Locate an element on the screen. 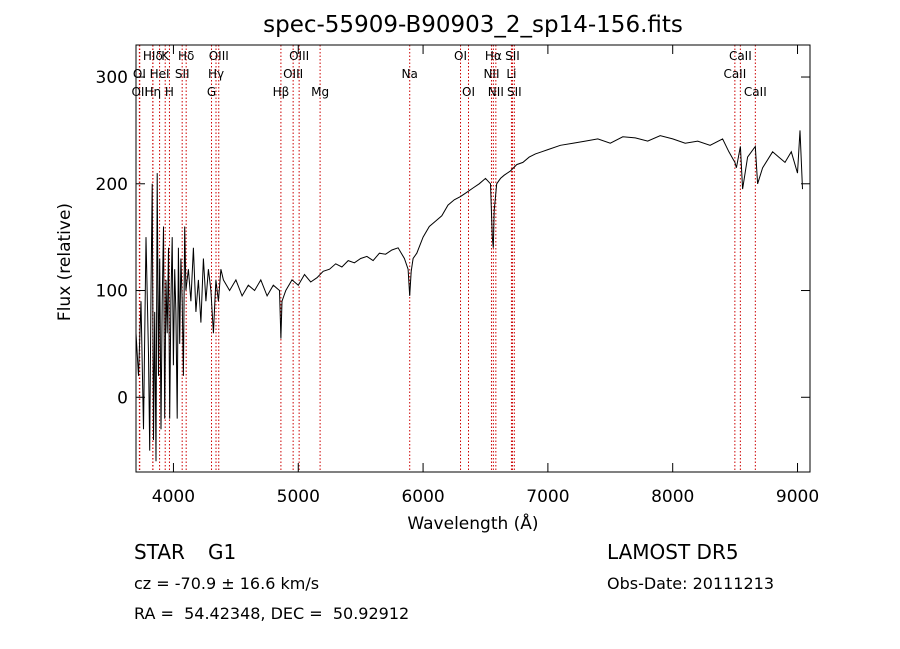 This screenshot has width=900, height=649. y-tick-label: 200 is located at coordinates (112, 185).